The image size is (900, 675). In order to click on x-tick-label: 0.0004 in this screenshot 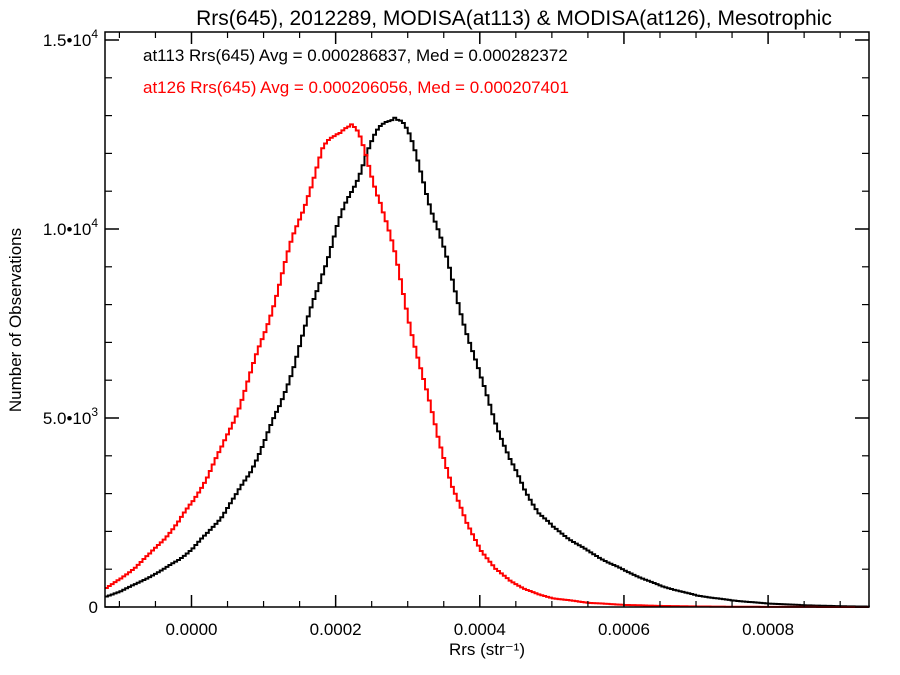, I will do `click(480, 629)`.